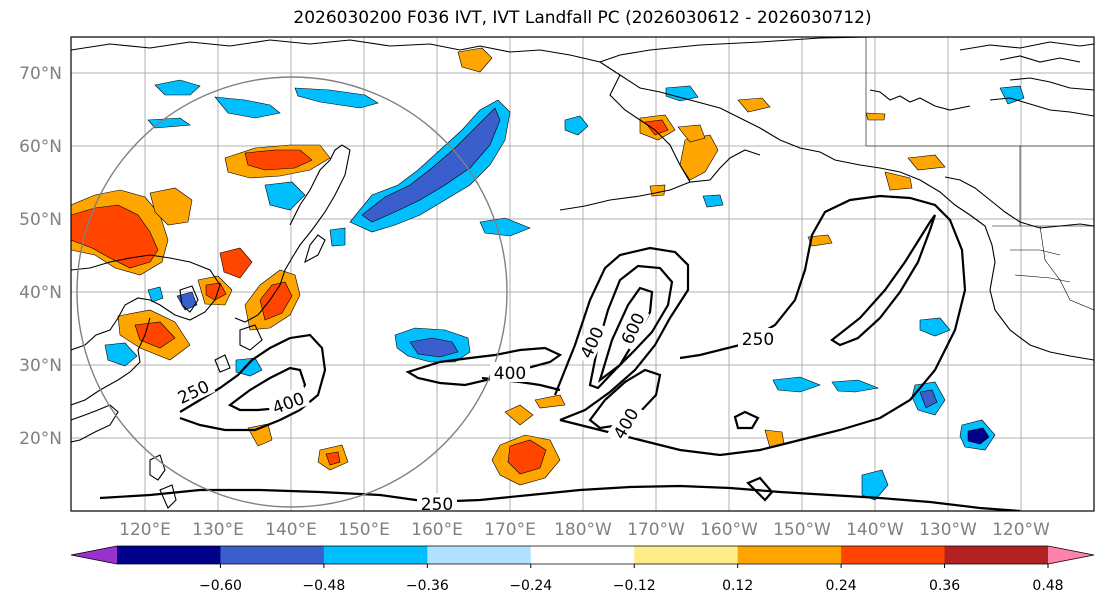 This screenshot has width=1105, height=604. I want to click on lat-label-50n: 50°N, so click(40, 220).